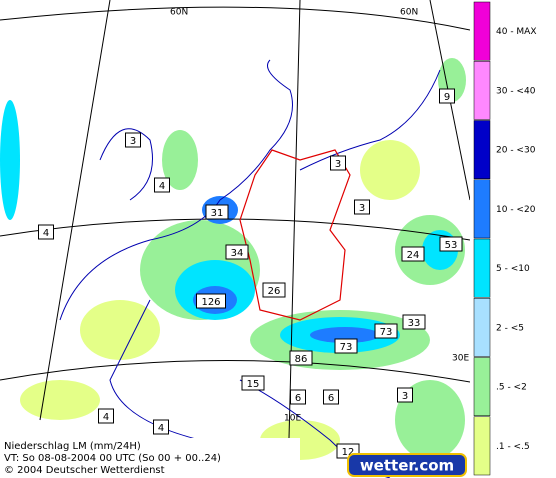 The width and height of the screenshot is (556, 478). Describe the element at coordinates (292, 419) in the screenshot. I see `grid-label: 10E` at that location.